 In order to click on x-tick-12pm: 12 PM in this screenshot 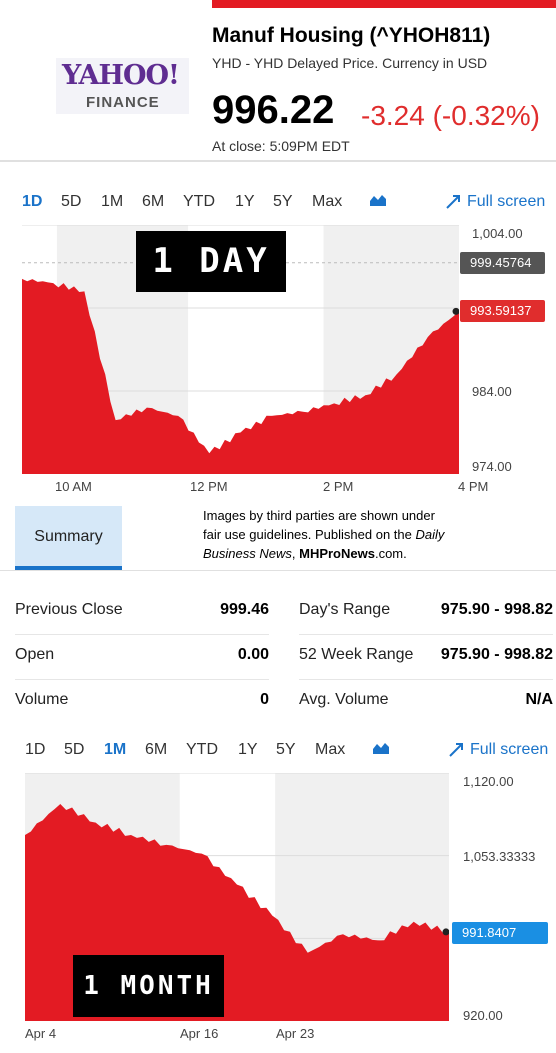, I will do `click(209, 486)`.